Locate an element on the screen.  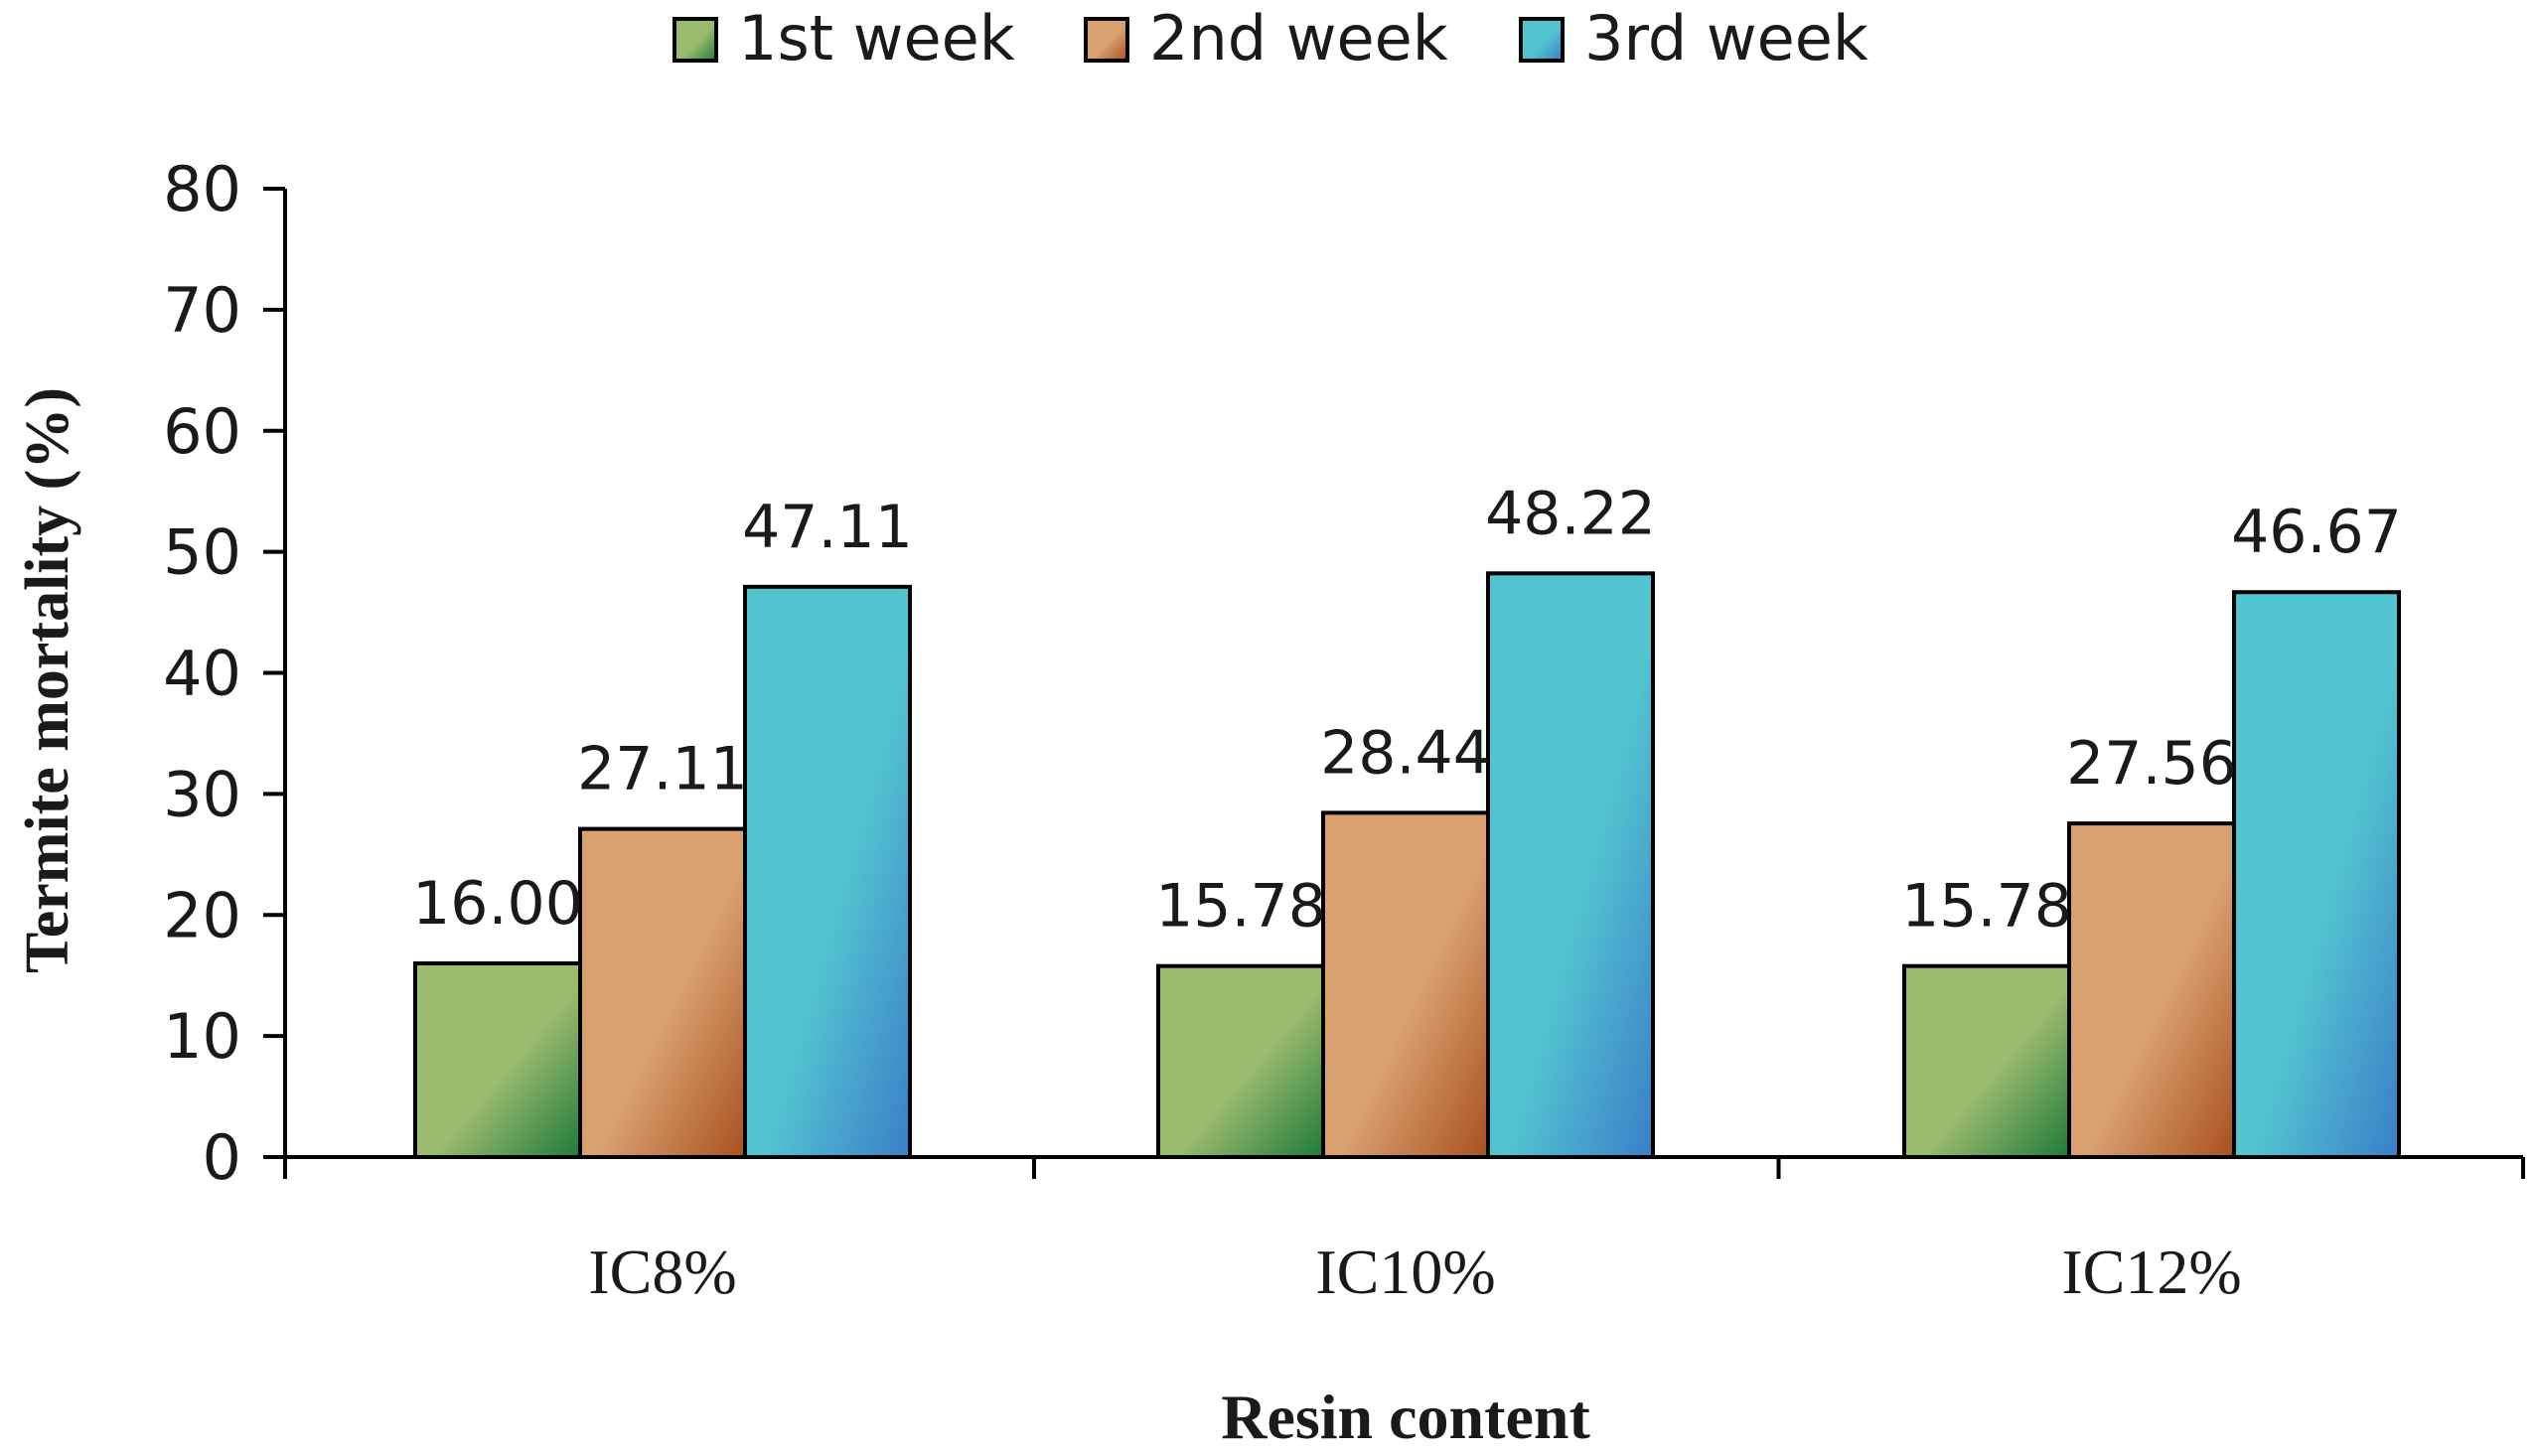
x-axis: IC8% IC10% IC12% is located at coordinates (1404, 1231).